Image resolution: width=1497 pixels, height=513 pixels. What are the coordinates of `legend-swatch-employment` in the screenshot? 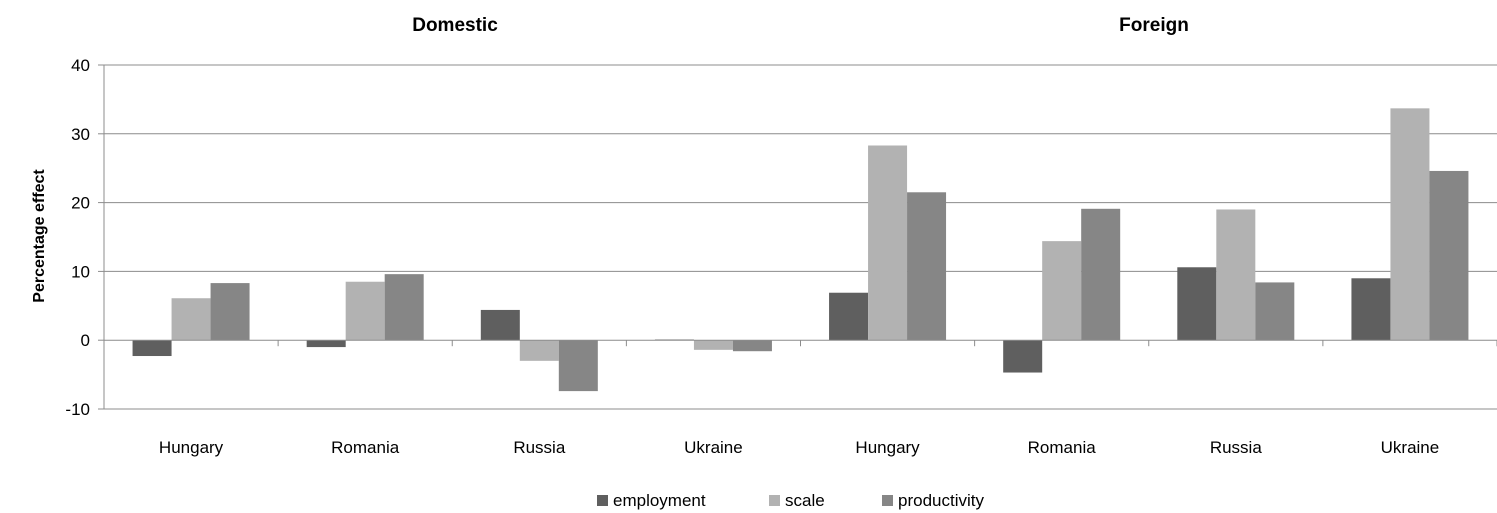 It's located at (602, 500).